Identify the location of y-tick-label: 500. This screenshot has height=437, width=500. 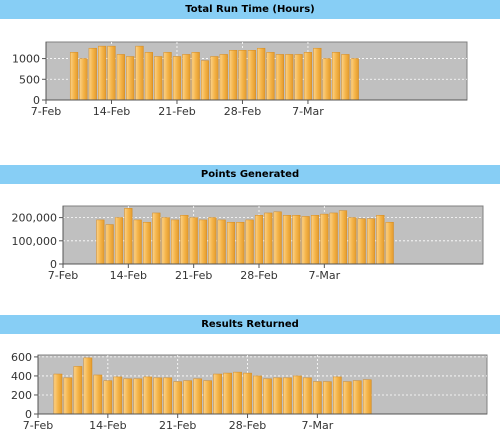
(29, 79).